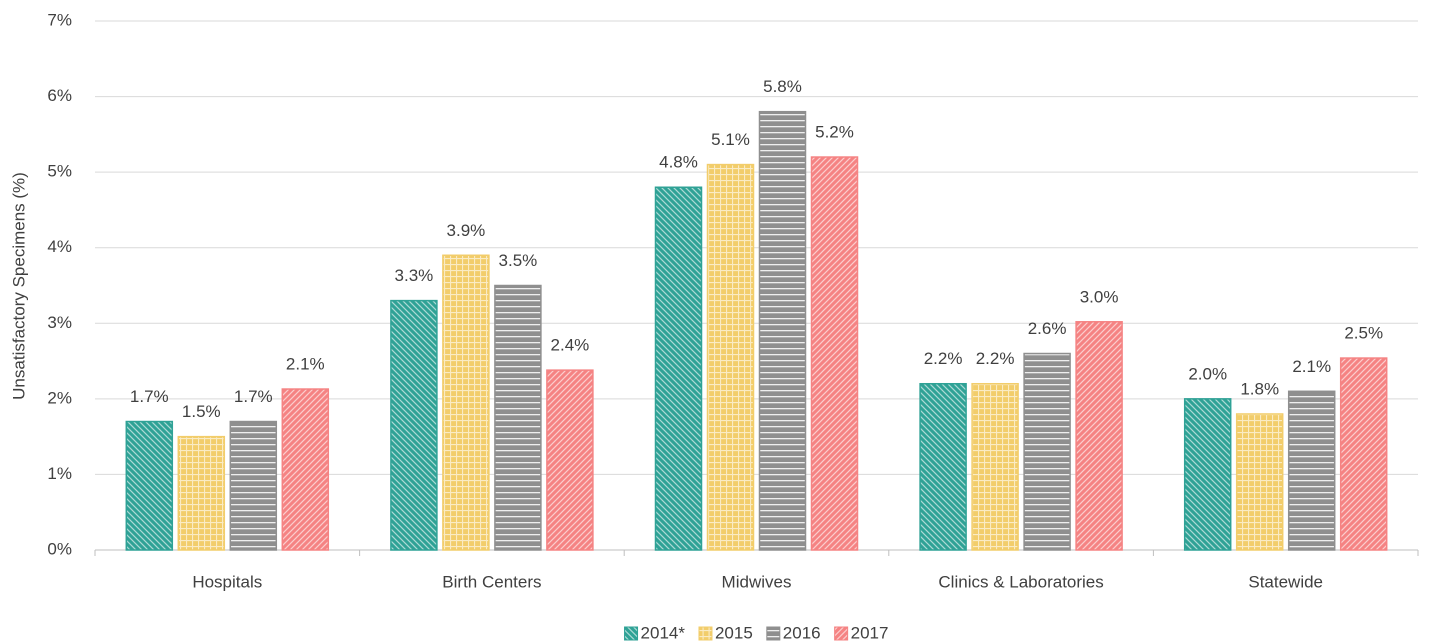 The height and width of the screenshot is (644, 1430). What do you see at coordinates (414, 275) in the screenshot?
I see `data-label: 3.3%` at bounding box center [414, 275].